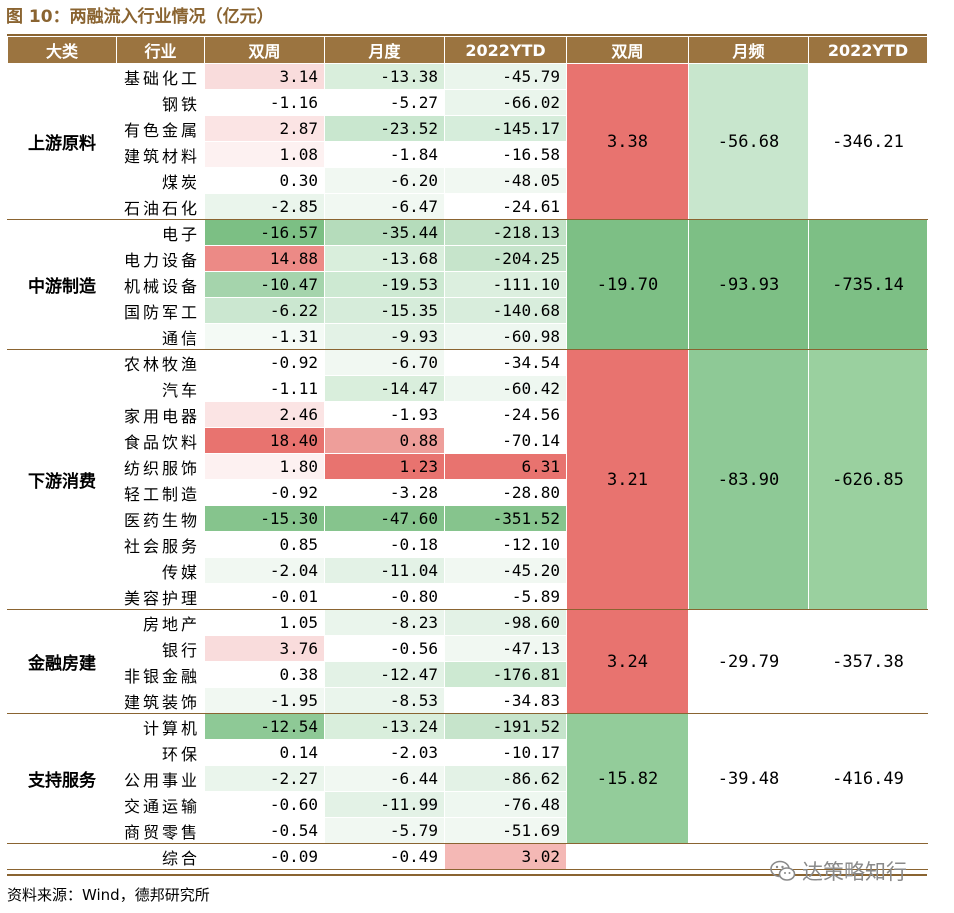 This screenshot has width=954, height=913. What do you see at coordinates (468, 154) in the screenshot?
I see `table-row: 建筑材料 1.08 -1.84 -16.58` at bounding box center [468, 154].